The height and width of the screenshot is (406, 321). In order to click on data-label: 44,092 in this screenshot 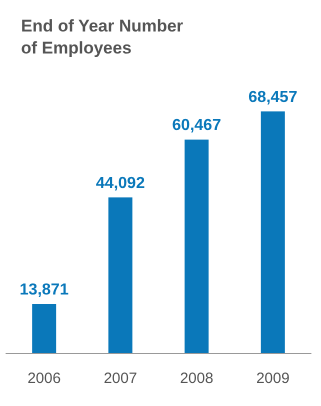, I will do `click(120, 183)`.